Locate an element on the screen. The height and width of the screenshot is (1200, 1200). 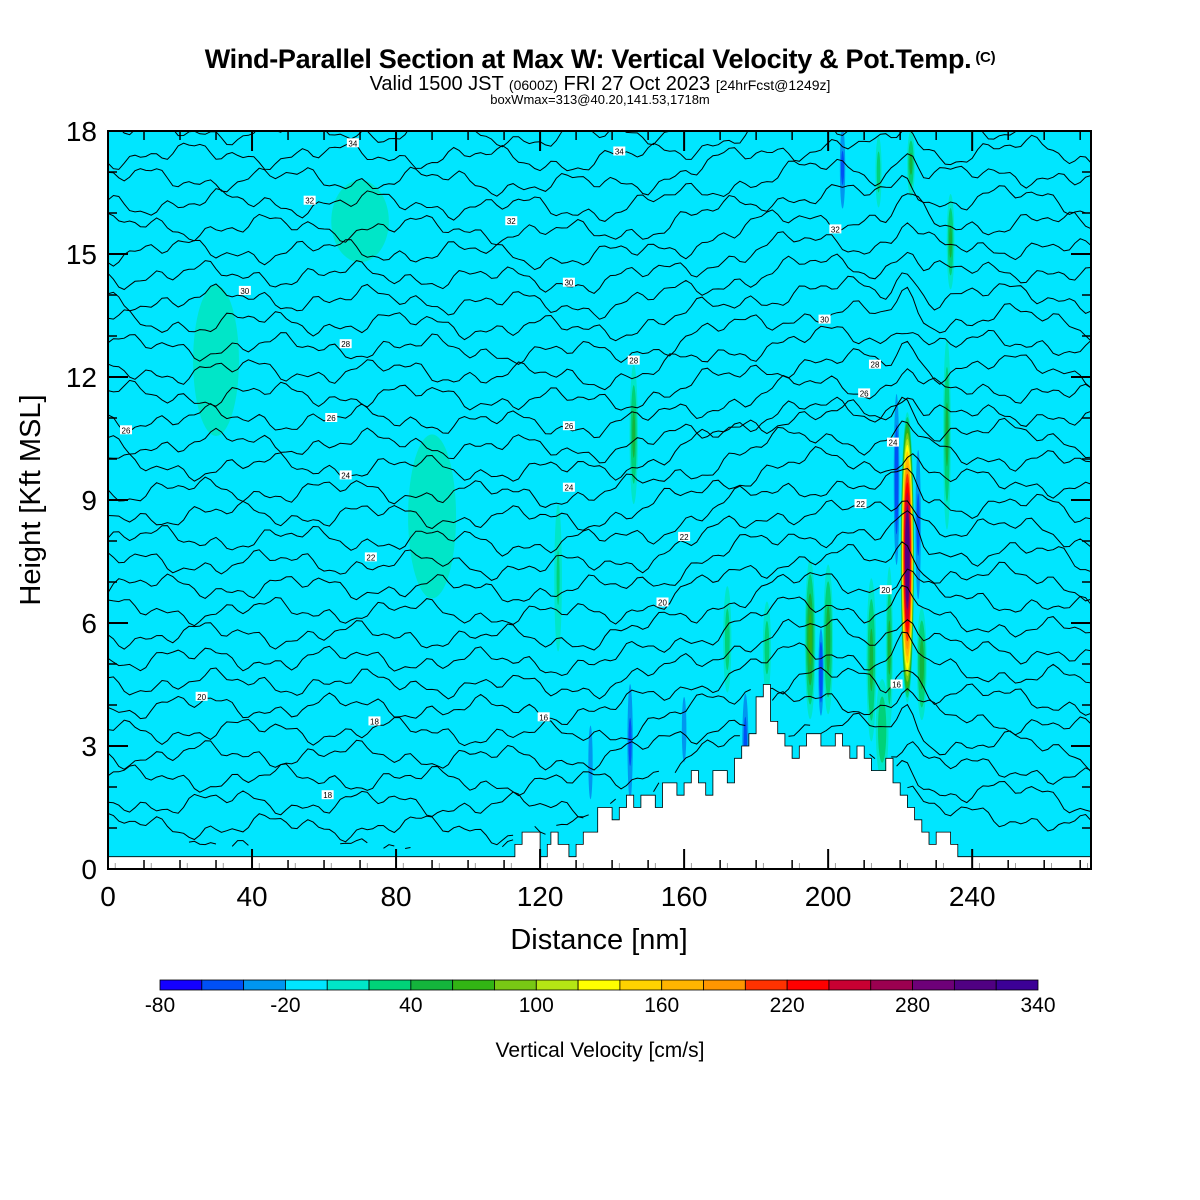
valid-utc: (0600Z) is located at coordinates (533, 85).